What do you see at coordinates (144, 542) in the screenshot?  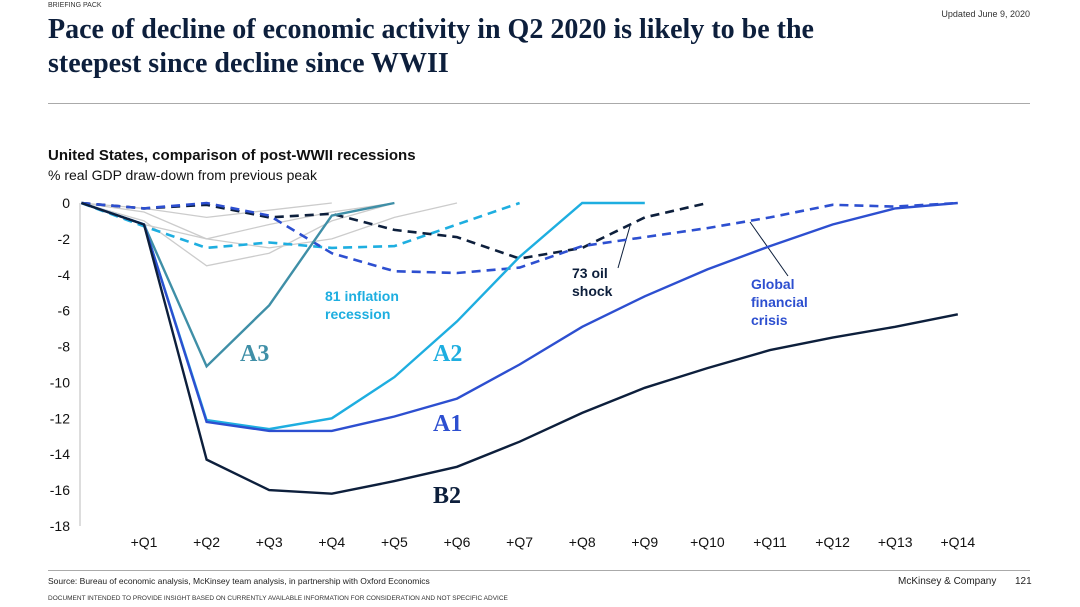 I see `x-tick-label: +Q1` at bounding box center [144, 542].